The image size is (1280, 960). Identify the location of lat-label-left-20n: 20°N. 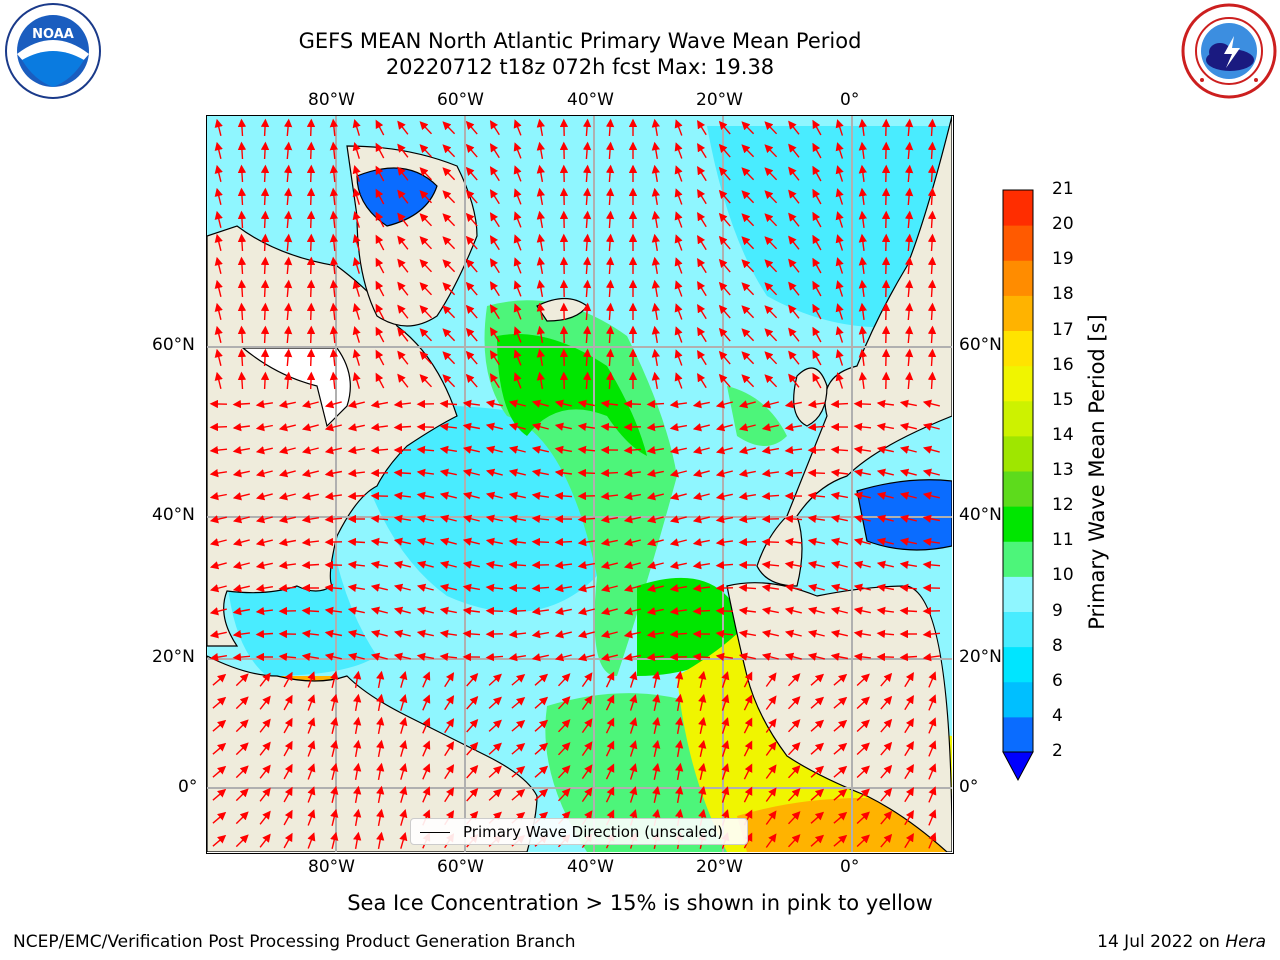
(173, 657).